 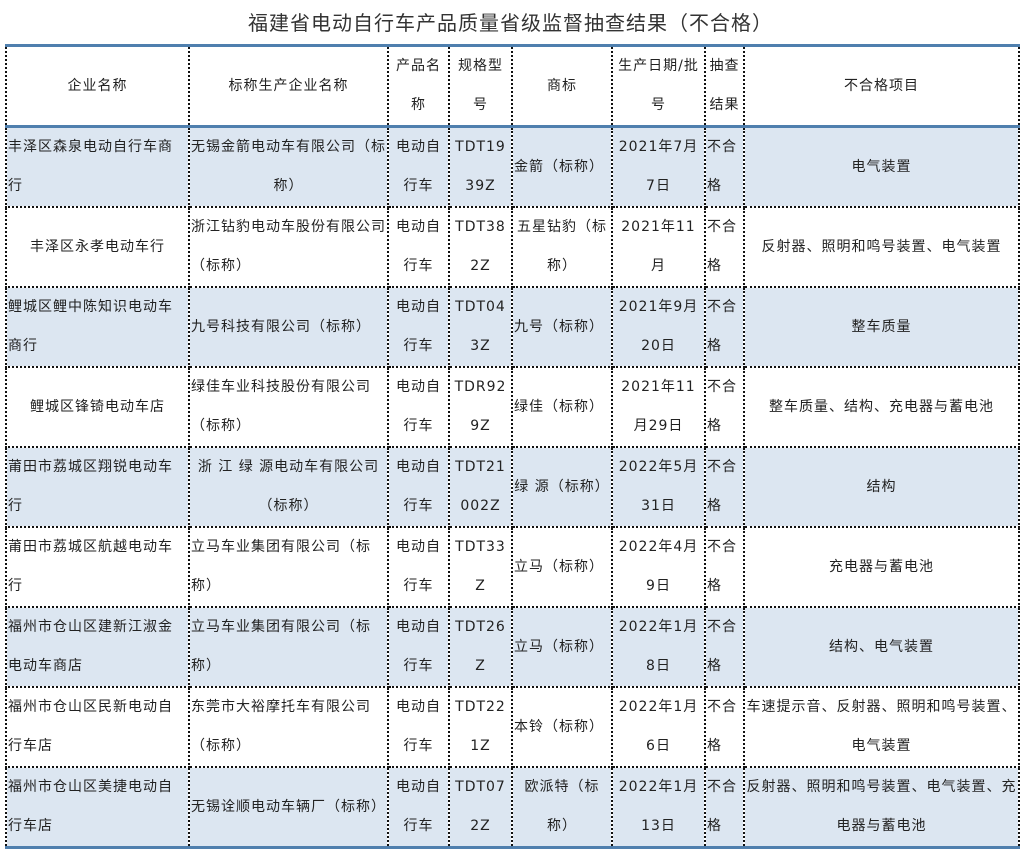 I want to click on cell-company: 鲤城区锋锜电动车店, so click(x=97, y=407).